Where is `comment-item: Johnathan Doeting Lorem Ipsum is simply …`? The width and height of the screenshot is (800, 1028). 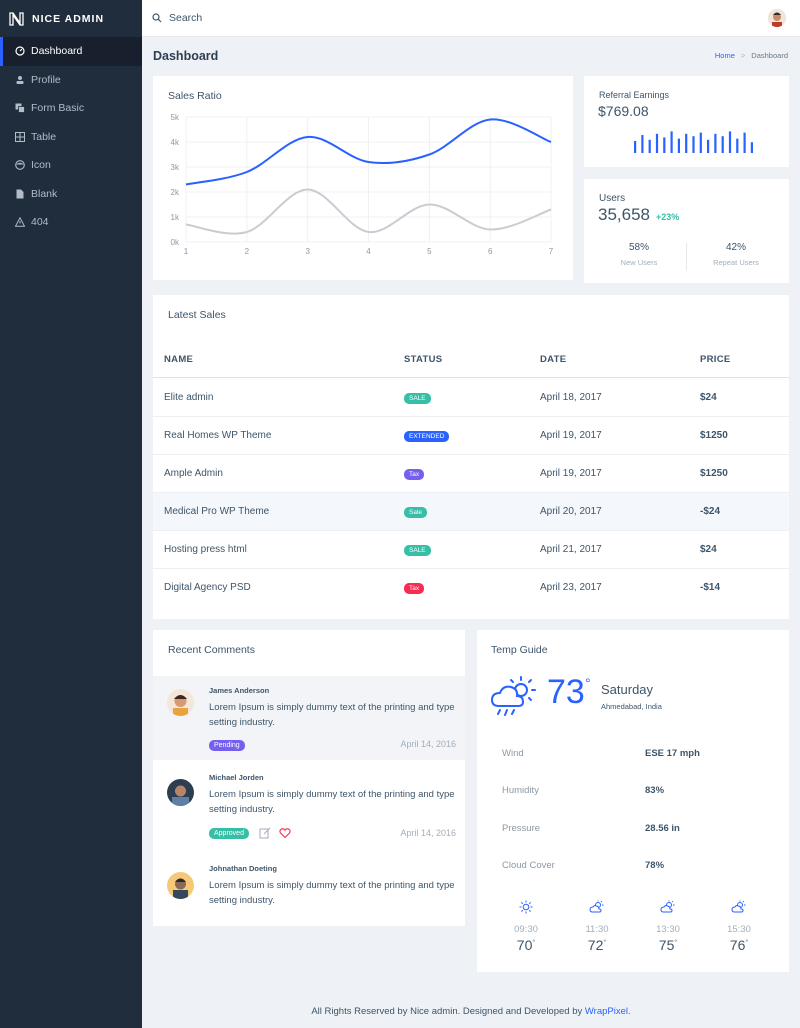 comment-item: Johnathan Doeting Lorem Ipsum is simply … is located at coordinates (309, 888).